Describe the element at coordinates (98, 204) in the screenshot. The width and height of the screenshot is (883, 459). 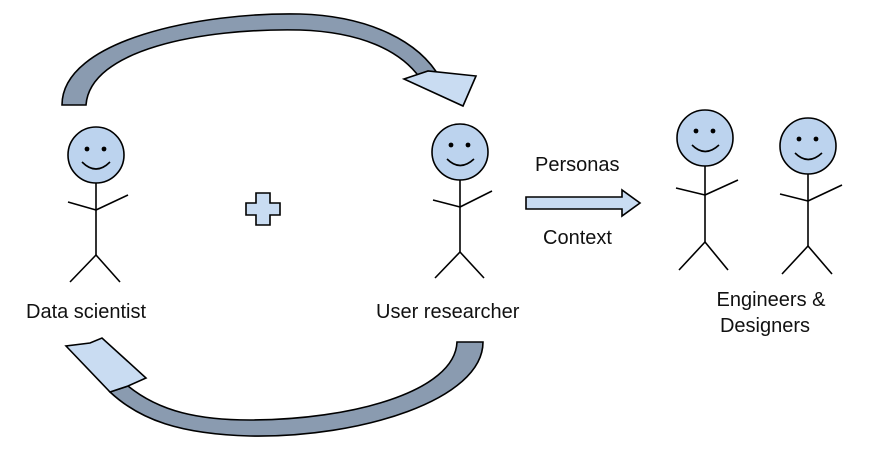
I see `data-scientist-figure` at that location.